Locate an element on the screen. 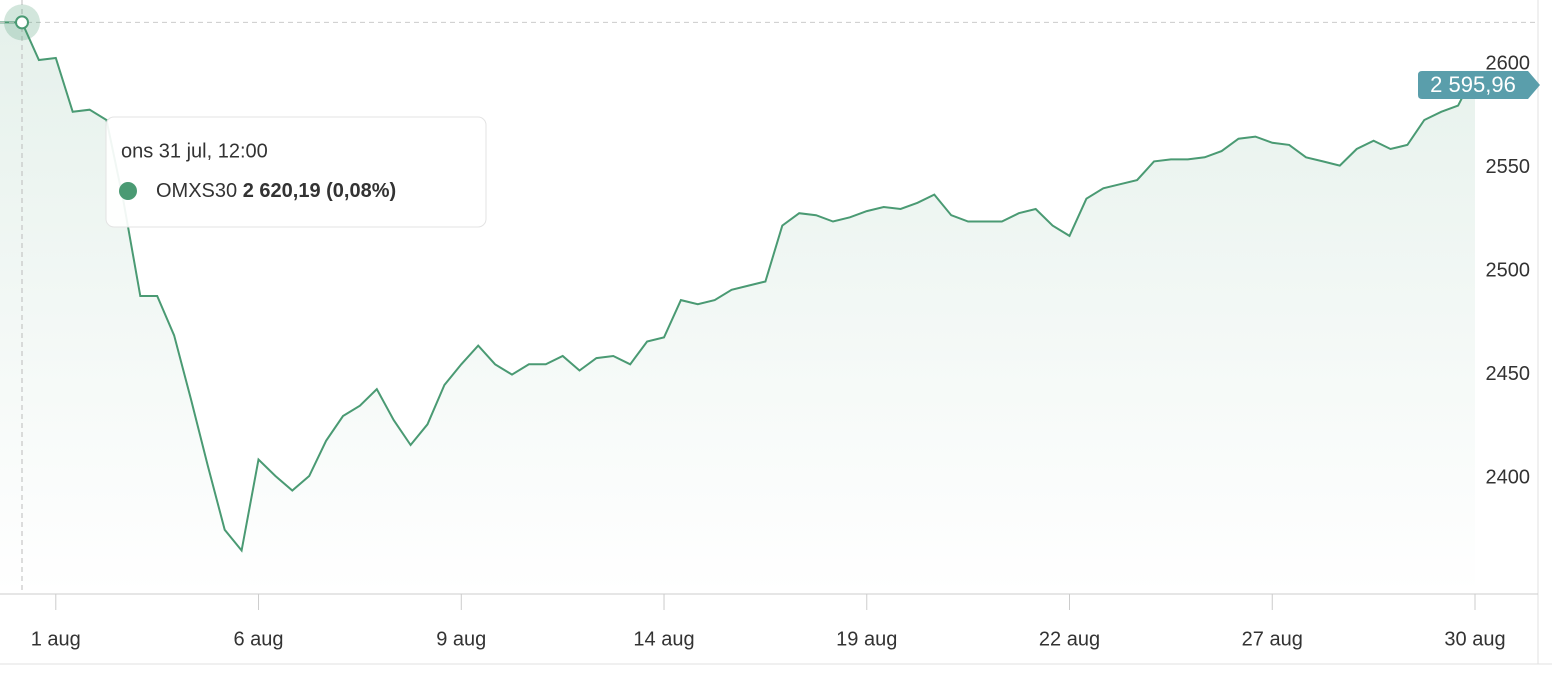 This screenshot has width=1552, height=674. x-tick-label: 22 aug is located at coordinates (1069, 639).